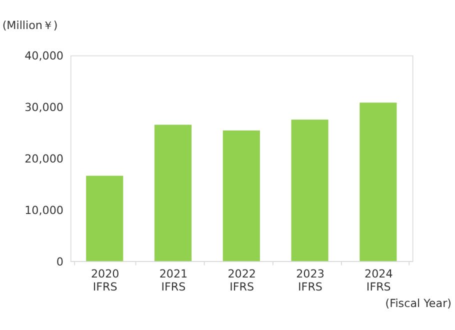 Image resolution: width=455 pixels, height=330 pixels. I want to click on x-tick-label: 2023 IFRS, so click(310, 280).